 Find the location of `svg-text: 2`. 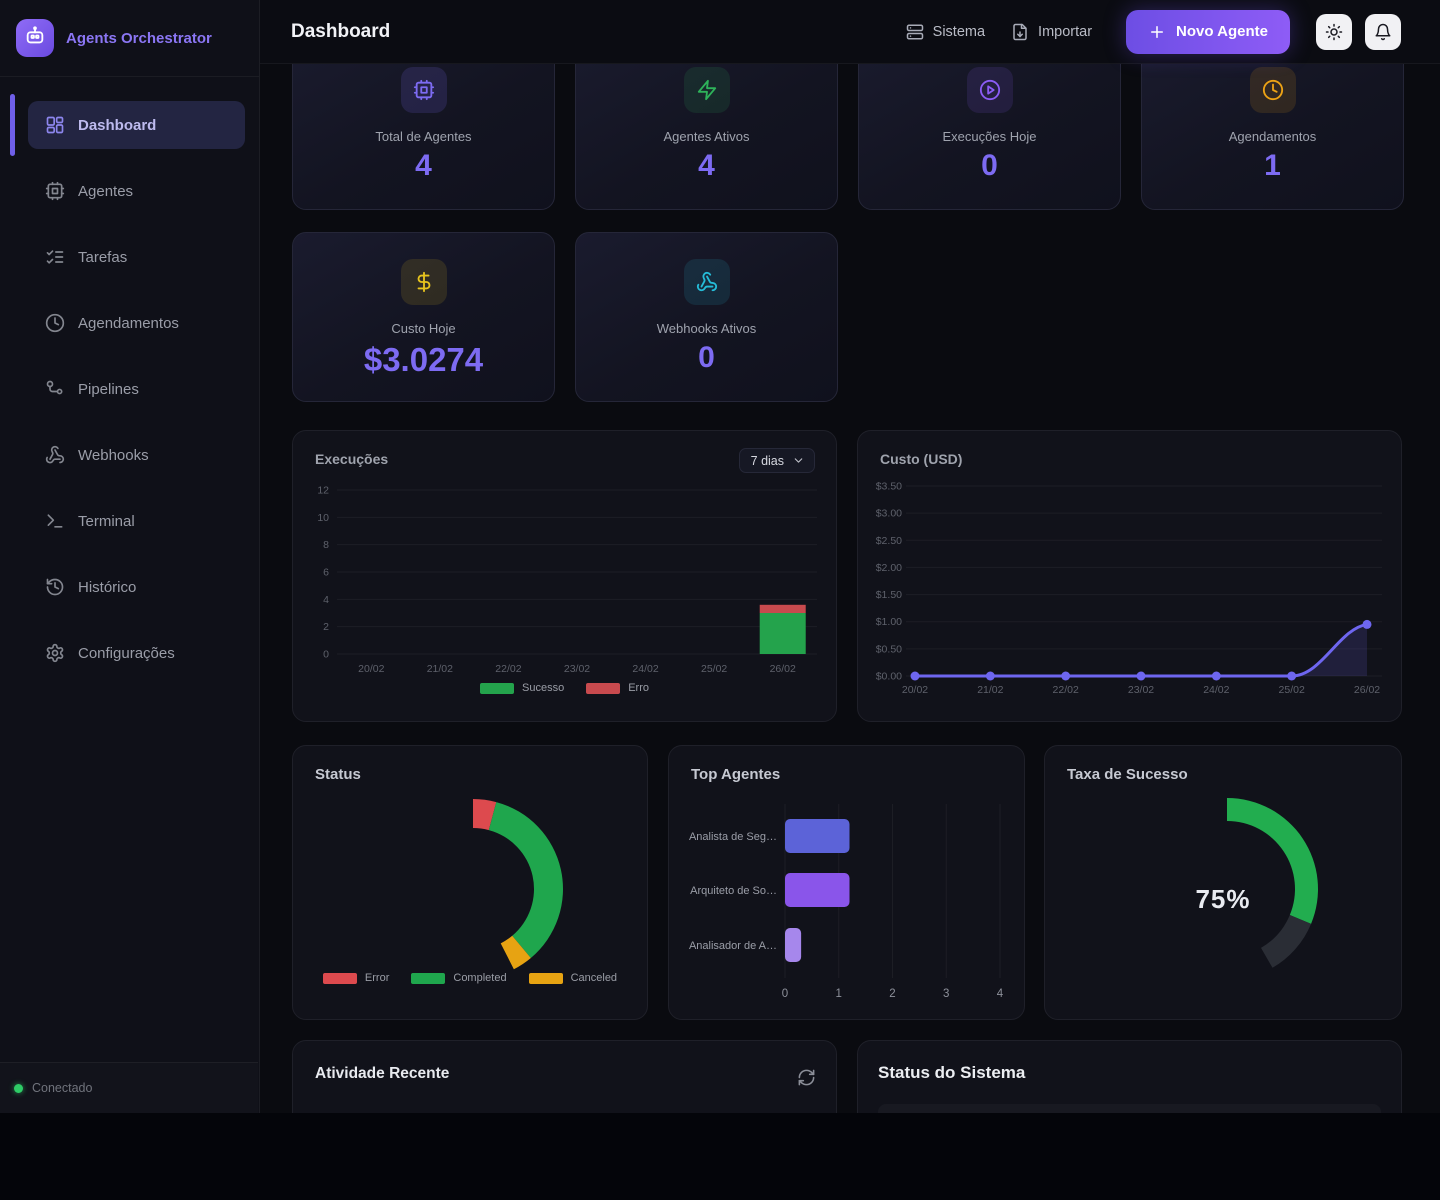

svg-text: 2 is located at coordinates (892, 994).